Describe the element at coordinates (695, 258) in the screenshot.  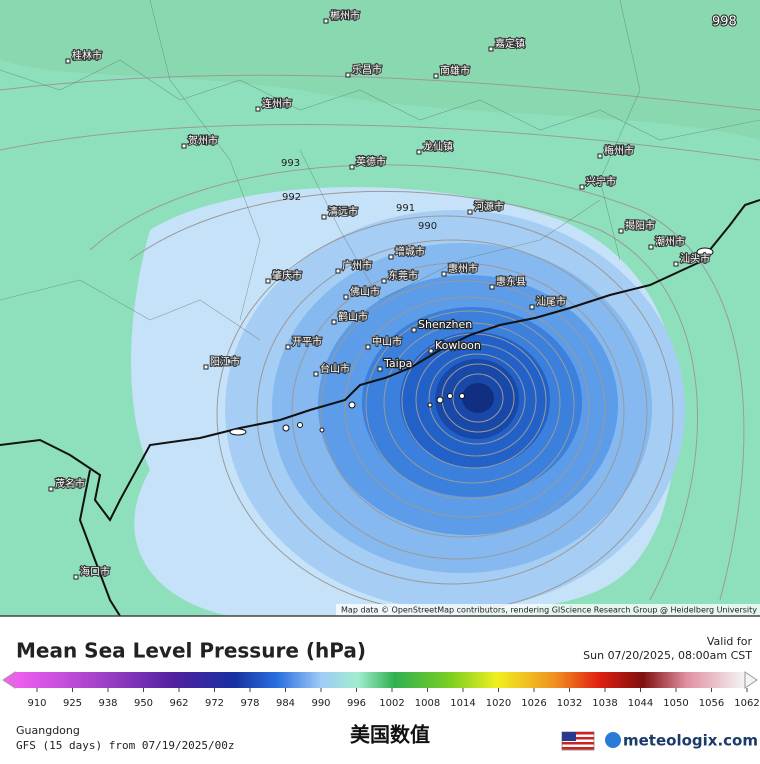
I see `city-label: 汕头市` at that location.